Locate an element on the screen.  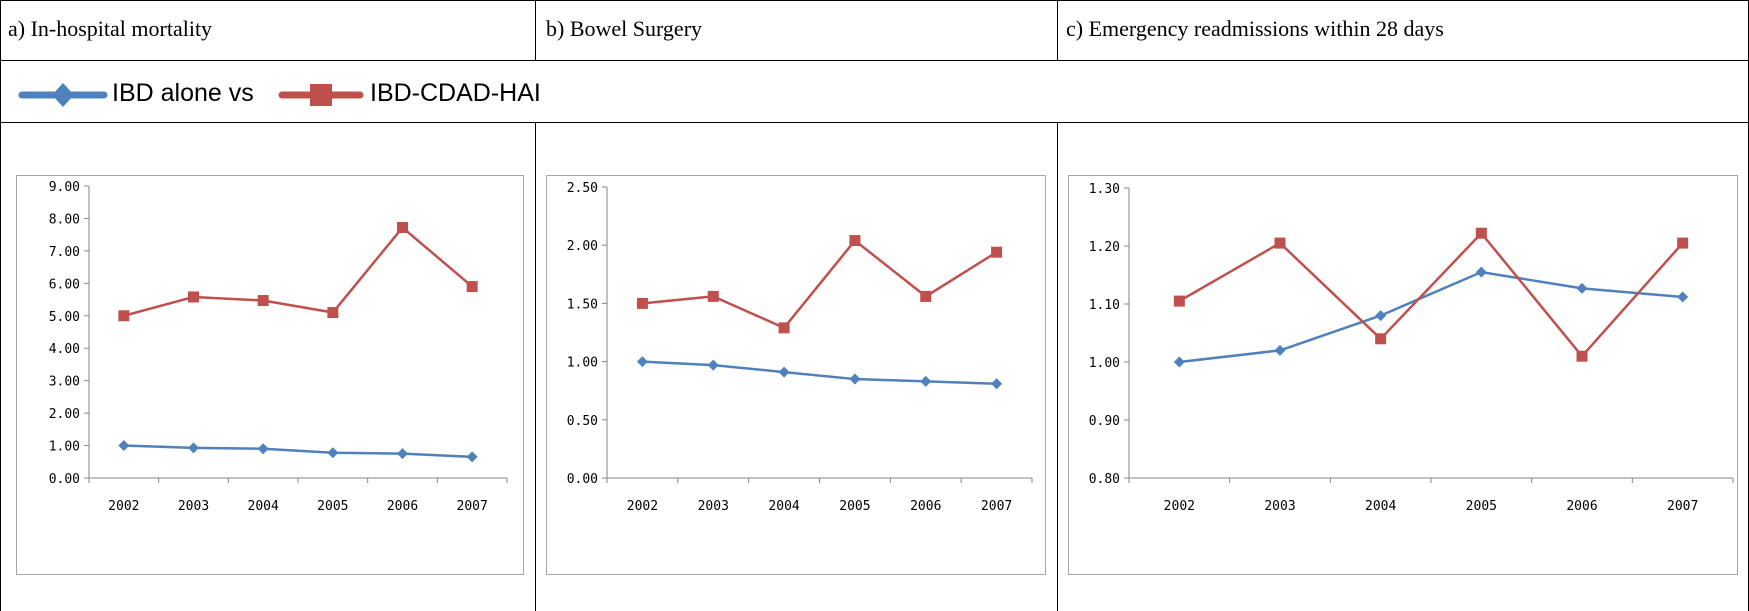
y-tick-label: 0.80 is located at coordinates (1104, 479).